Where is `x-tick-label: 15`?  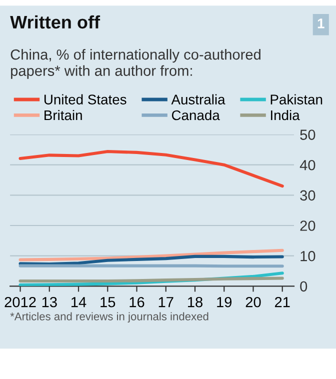 x-tick-label: 15 is located at coordinates (108, 302).